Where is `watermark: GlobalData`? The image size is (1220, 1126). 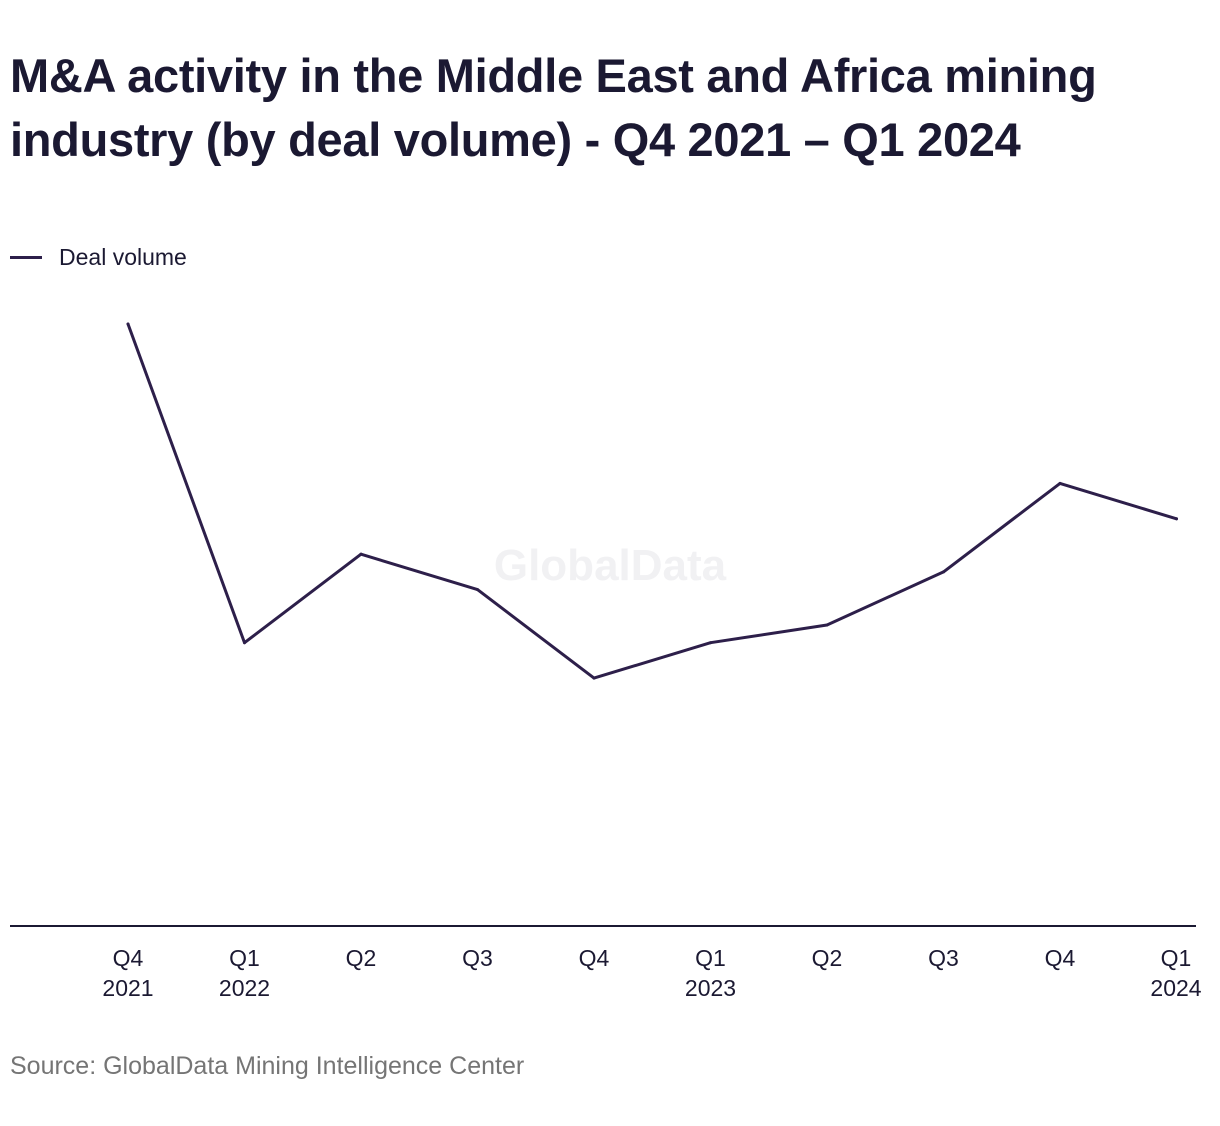 watermark: GlobalData is located at coordinates (610, 565).